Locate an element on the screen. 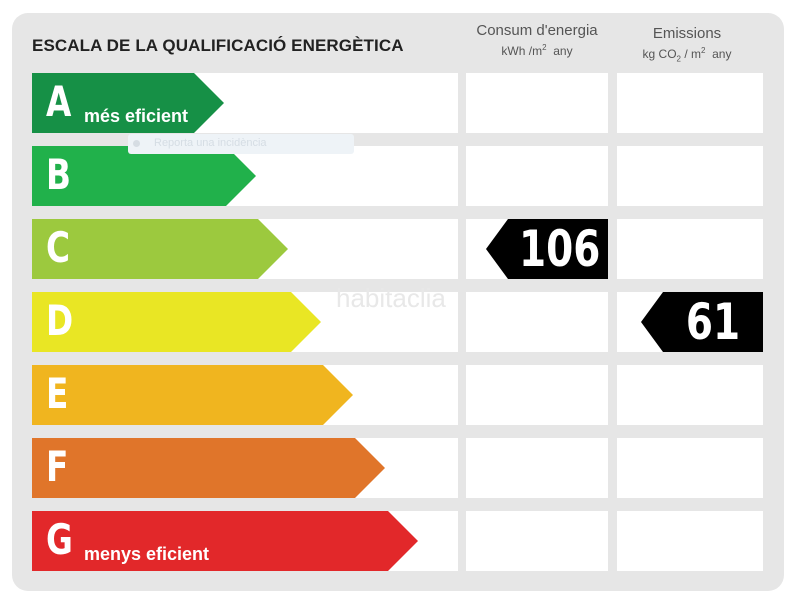 The width and height of the screenshot is (798, 600). consumption-unit: kWh /m2 any is located at coordinates (537, 50).